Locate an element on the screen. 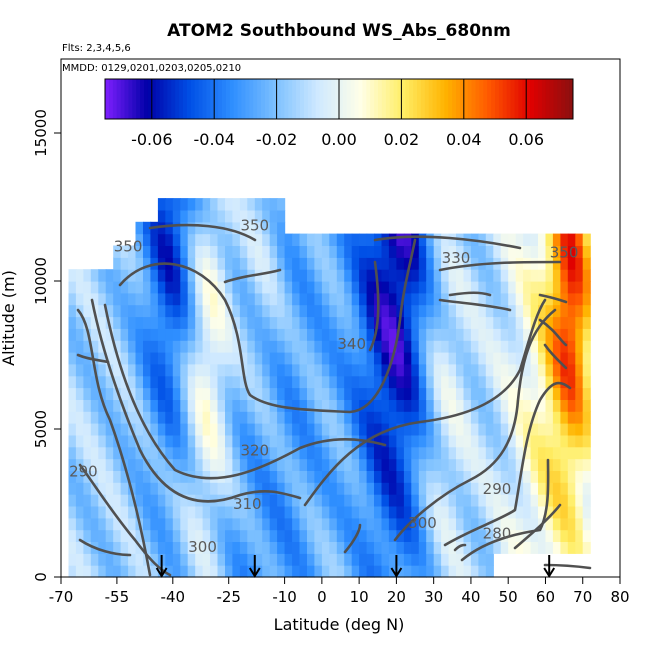 Image resolution: width=650 pixels, height=650 pixels. colorbar-tick-label: 0.04 is located at coordinates (464, 139).